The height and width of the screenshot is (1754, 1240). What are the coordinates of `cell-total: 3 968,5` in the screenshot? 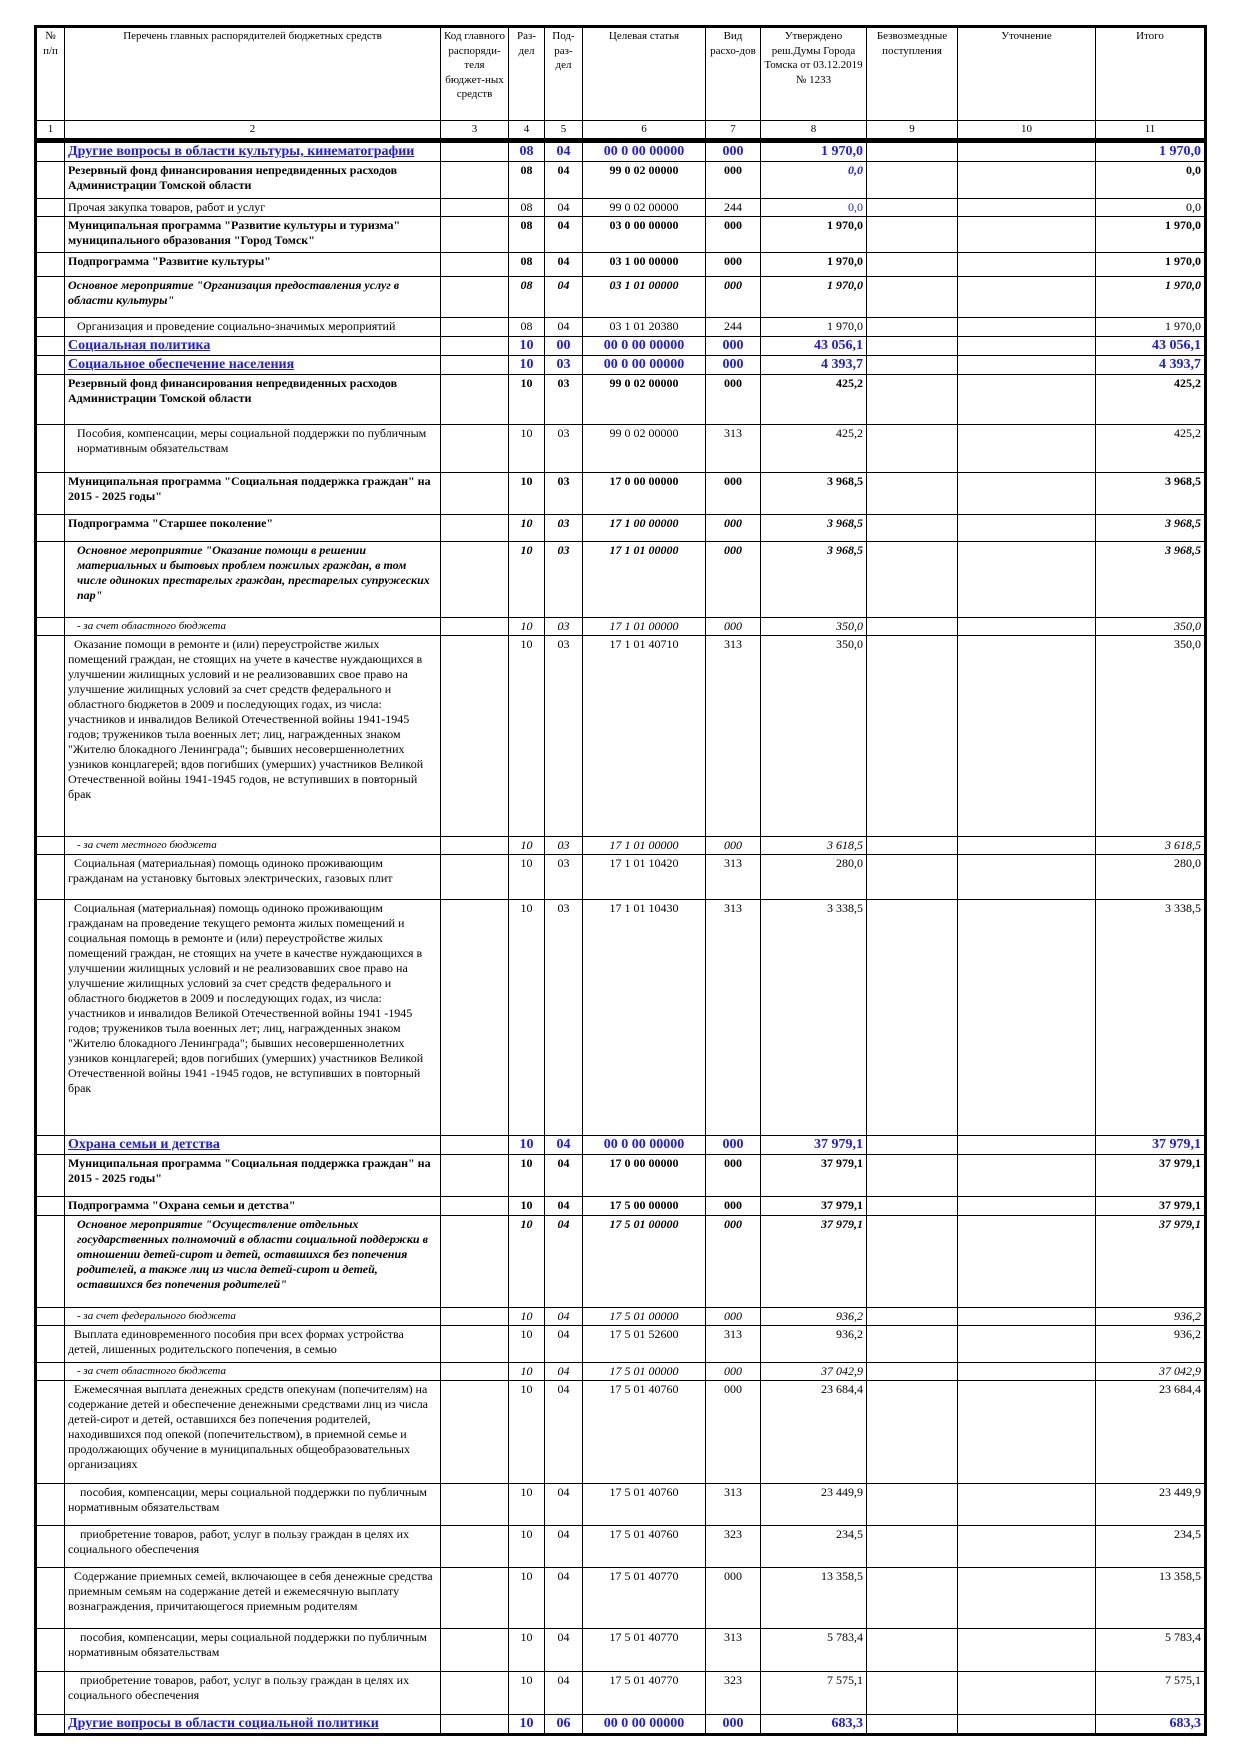 It's located at (1150, 493).